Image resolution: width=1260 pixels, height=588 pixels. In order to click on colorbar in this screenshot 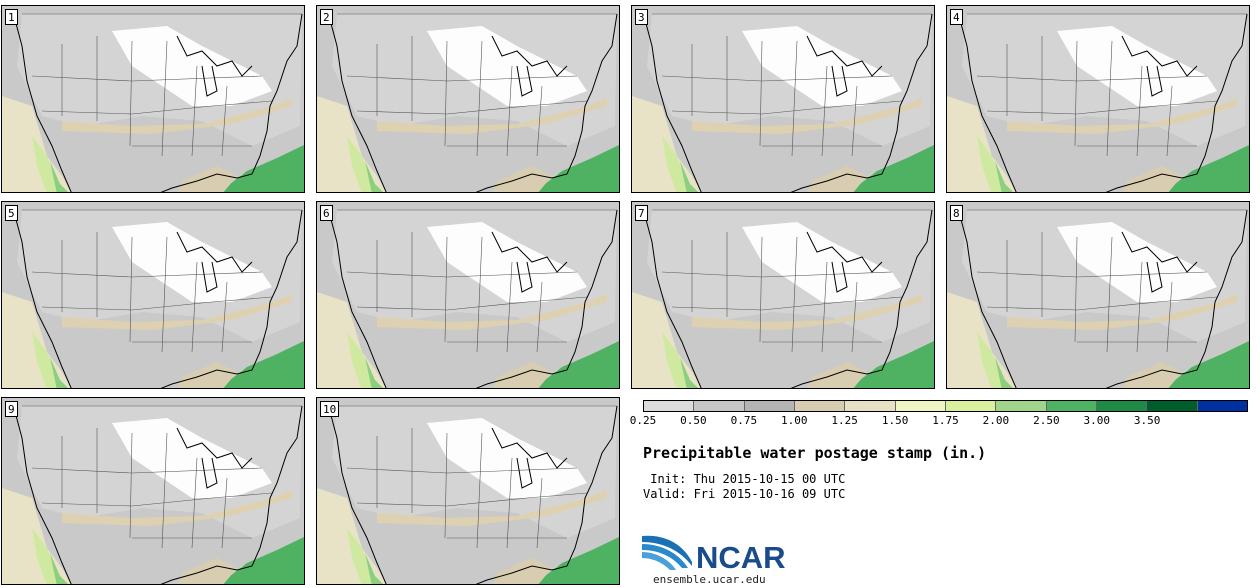, I will do `click(945, 406)`.